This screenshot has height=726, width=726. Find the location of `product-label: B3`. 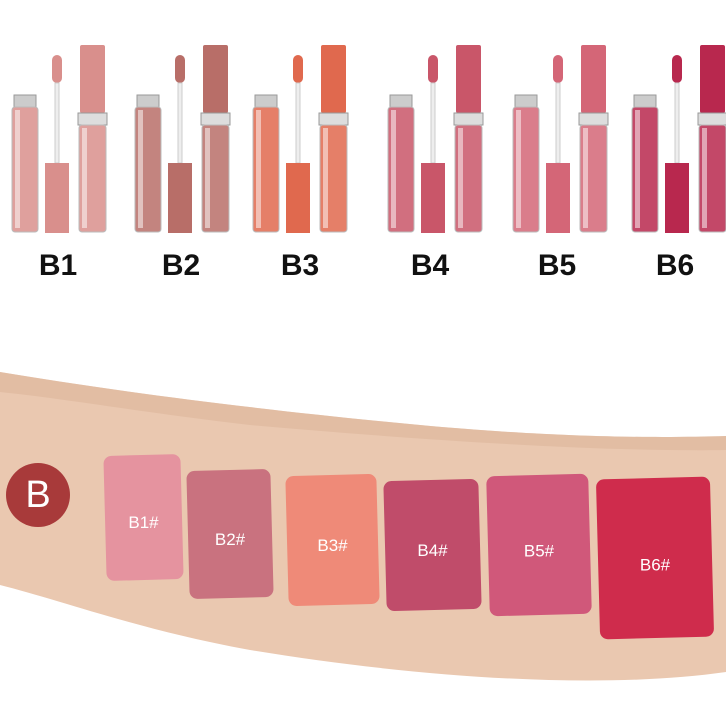

product-label: B3 is located at coordinates (300, 265).